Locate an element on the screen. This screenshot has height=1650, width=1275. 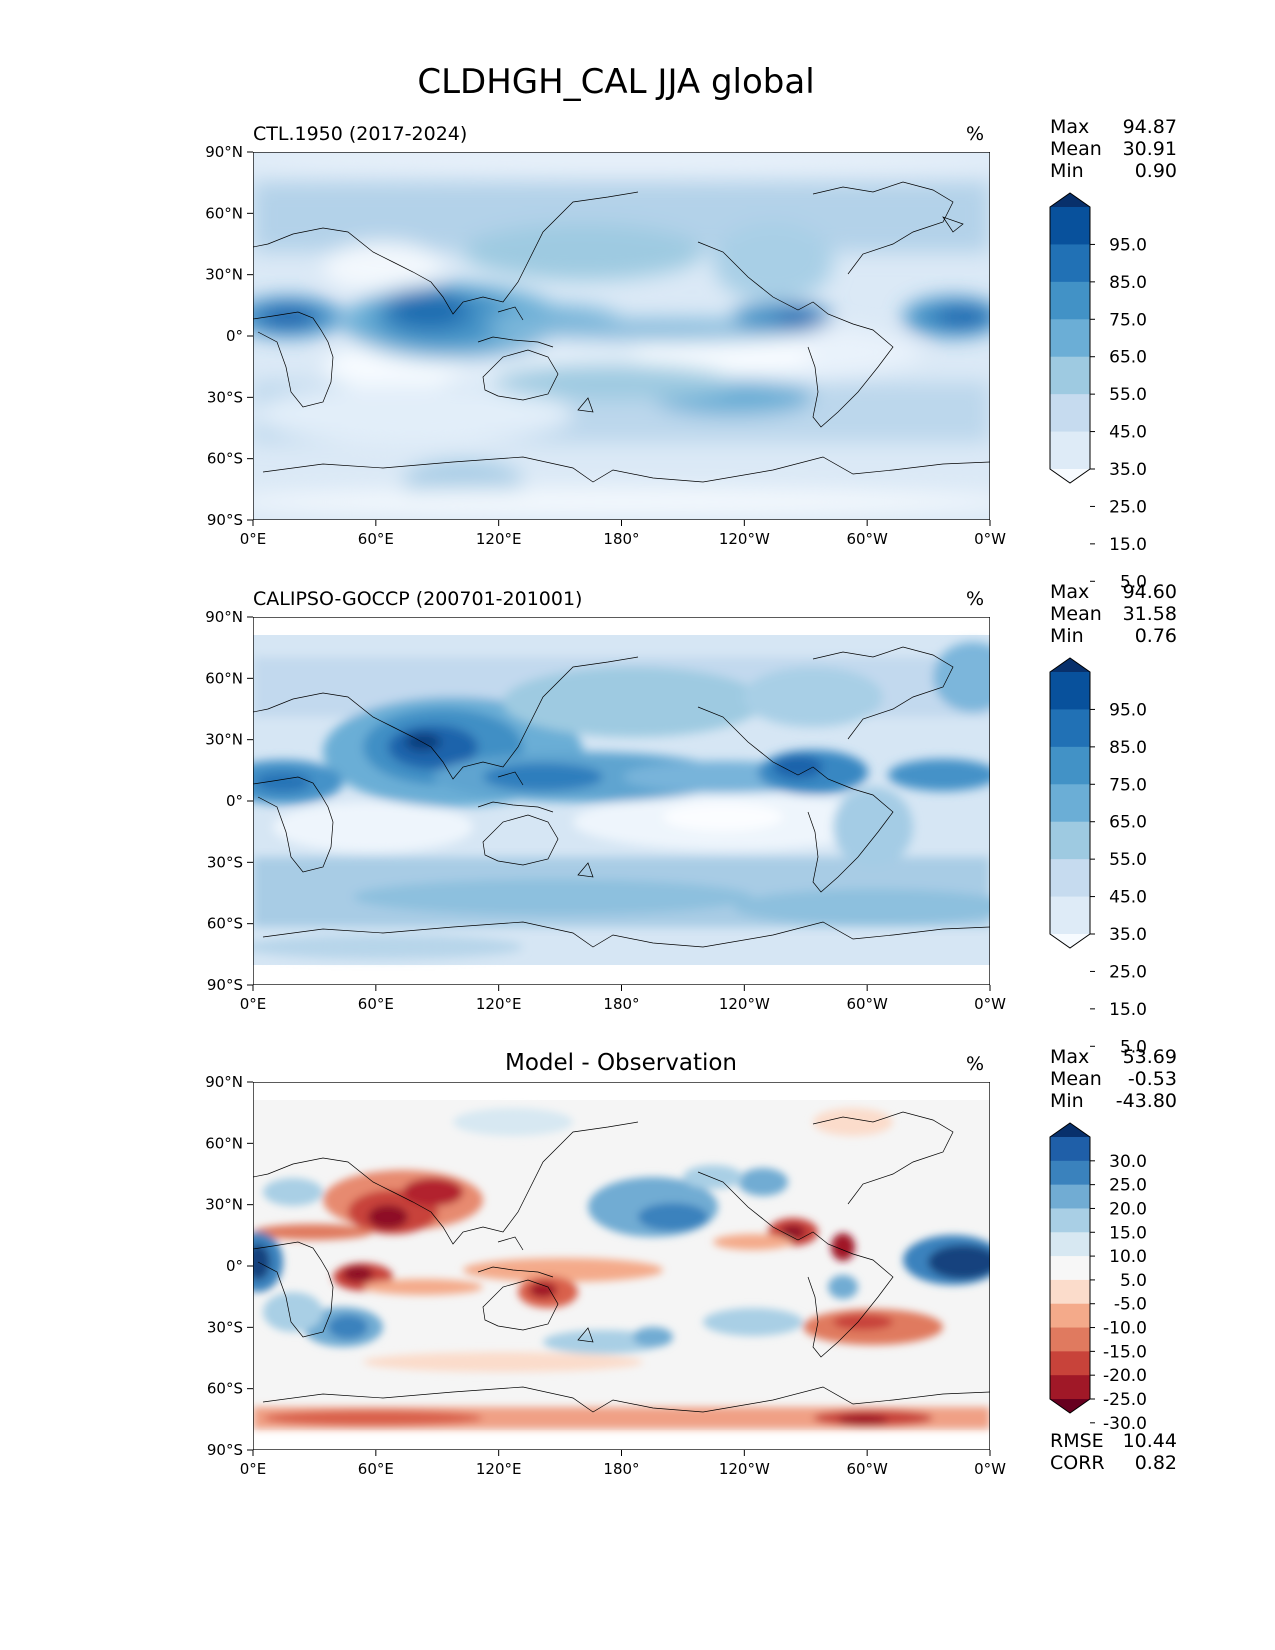
stat-value: 94.87 is located at coordinates (1150, 127).